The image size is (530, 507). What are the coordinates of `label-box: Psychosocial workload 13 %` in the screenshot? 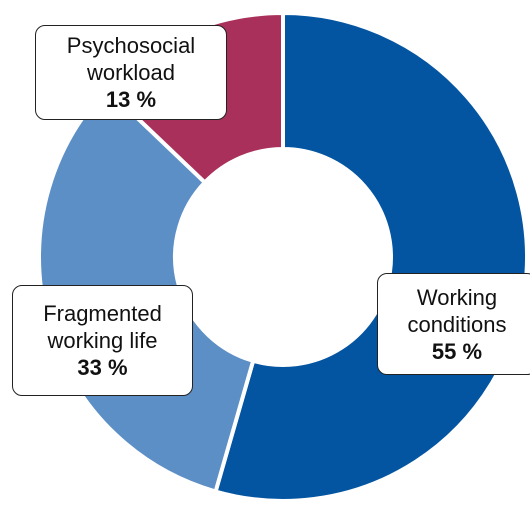 It's located at (131, 72).